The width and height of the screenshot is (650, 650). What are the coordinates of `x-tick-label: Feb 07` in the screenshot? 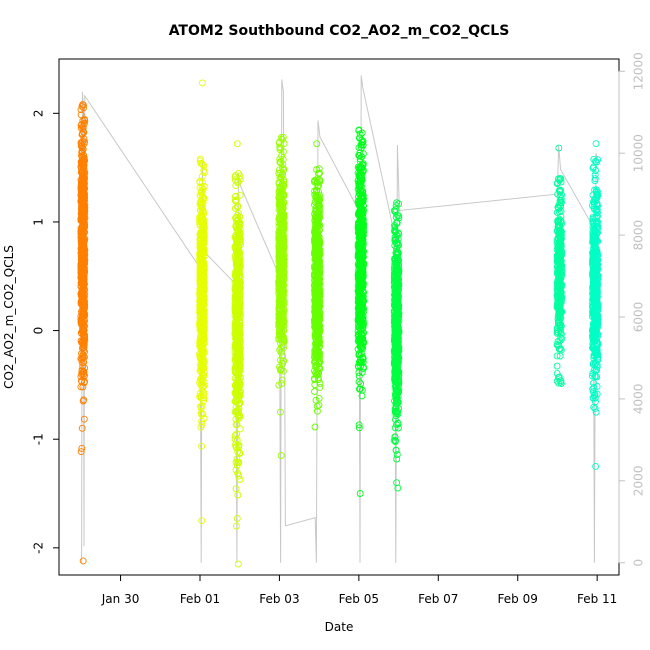 It's located at (438, 599).